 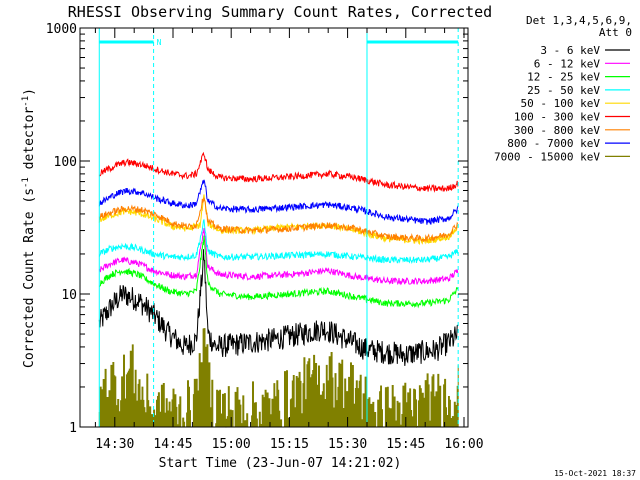 What do you see at coordinates (563, 90) in the screenshot?
I see `legend-label: 25 - 50 keV` at bounding box center [563, 90].